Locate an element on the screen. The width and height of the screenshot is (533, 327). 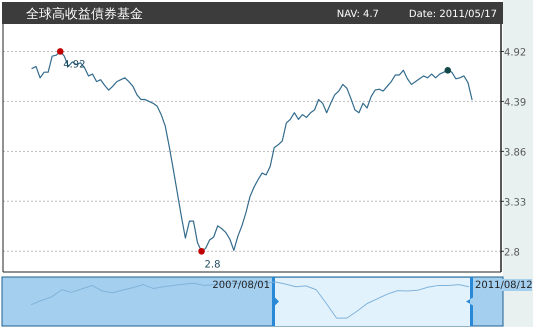
text: NAV: 4.7 is located at coordinates (357, 14).